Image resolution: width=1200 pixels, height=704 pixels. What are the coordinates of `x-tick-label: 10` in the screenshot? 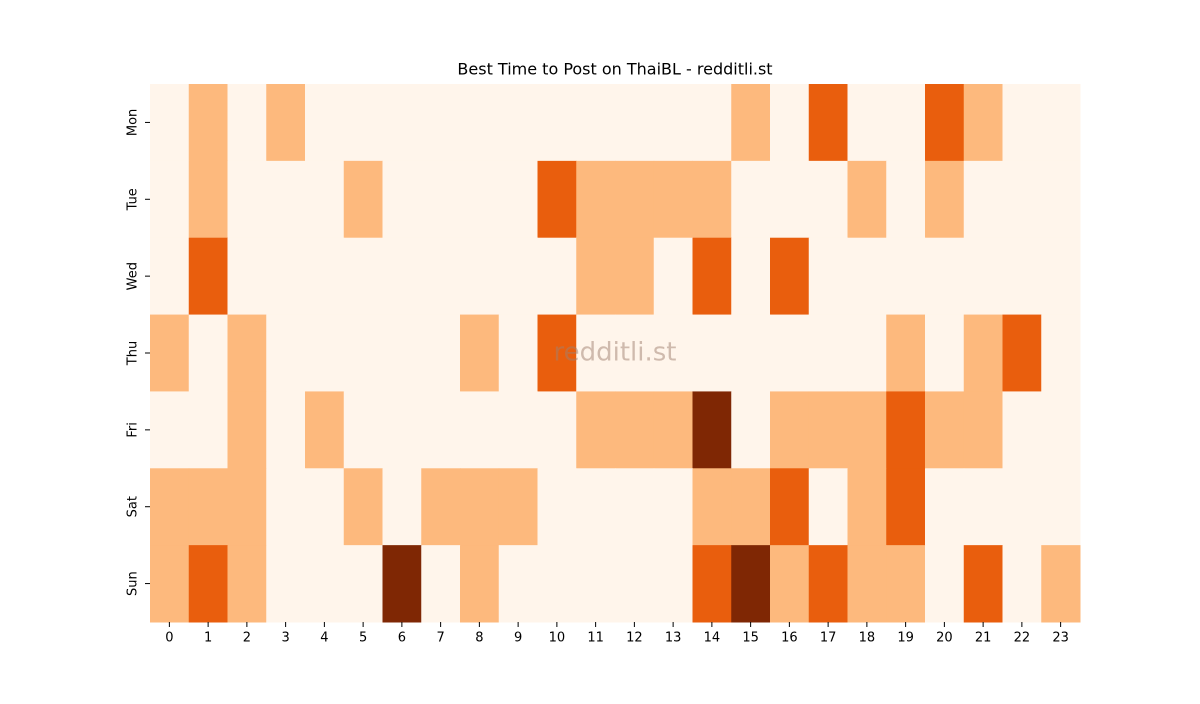 It's located at (557, 638).